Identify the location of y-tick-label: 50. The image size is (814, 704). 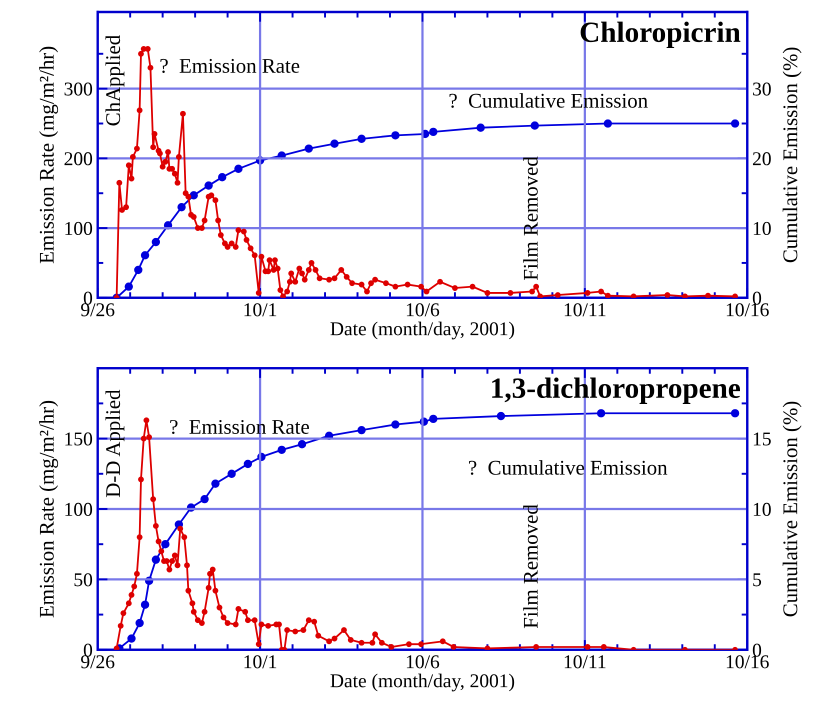
(83, 579).